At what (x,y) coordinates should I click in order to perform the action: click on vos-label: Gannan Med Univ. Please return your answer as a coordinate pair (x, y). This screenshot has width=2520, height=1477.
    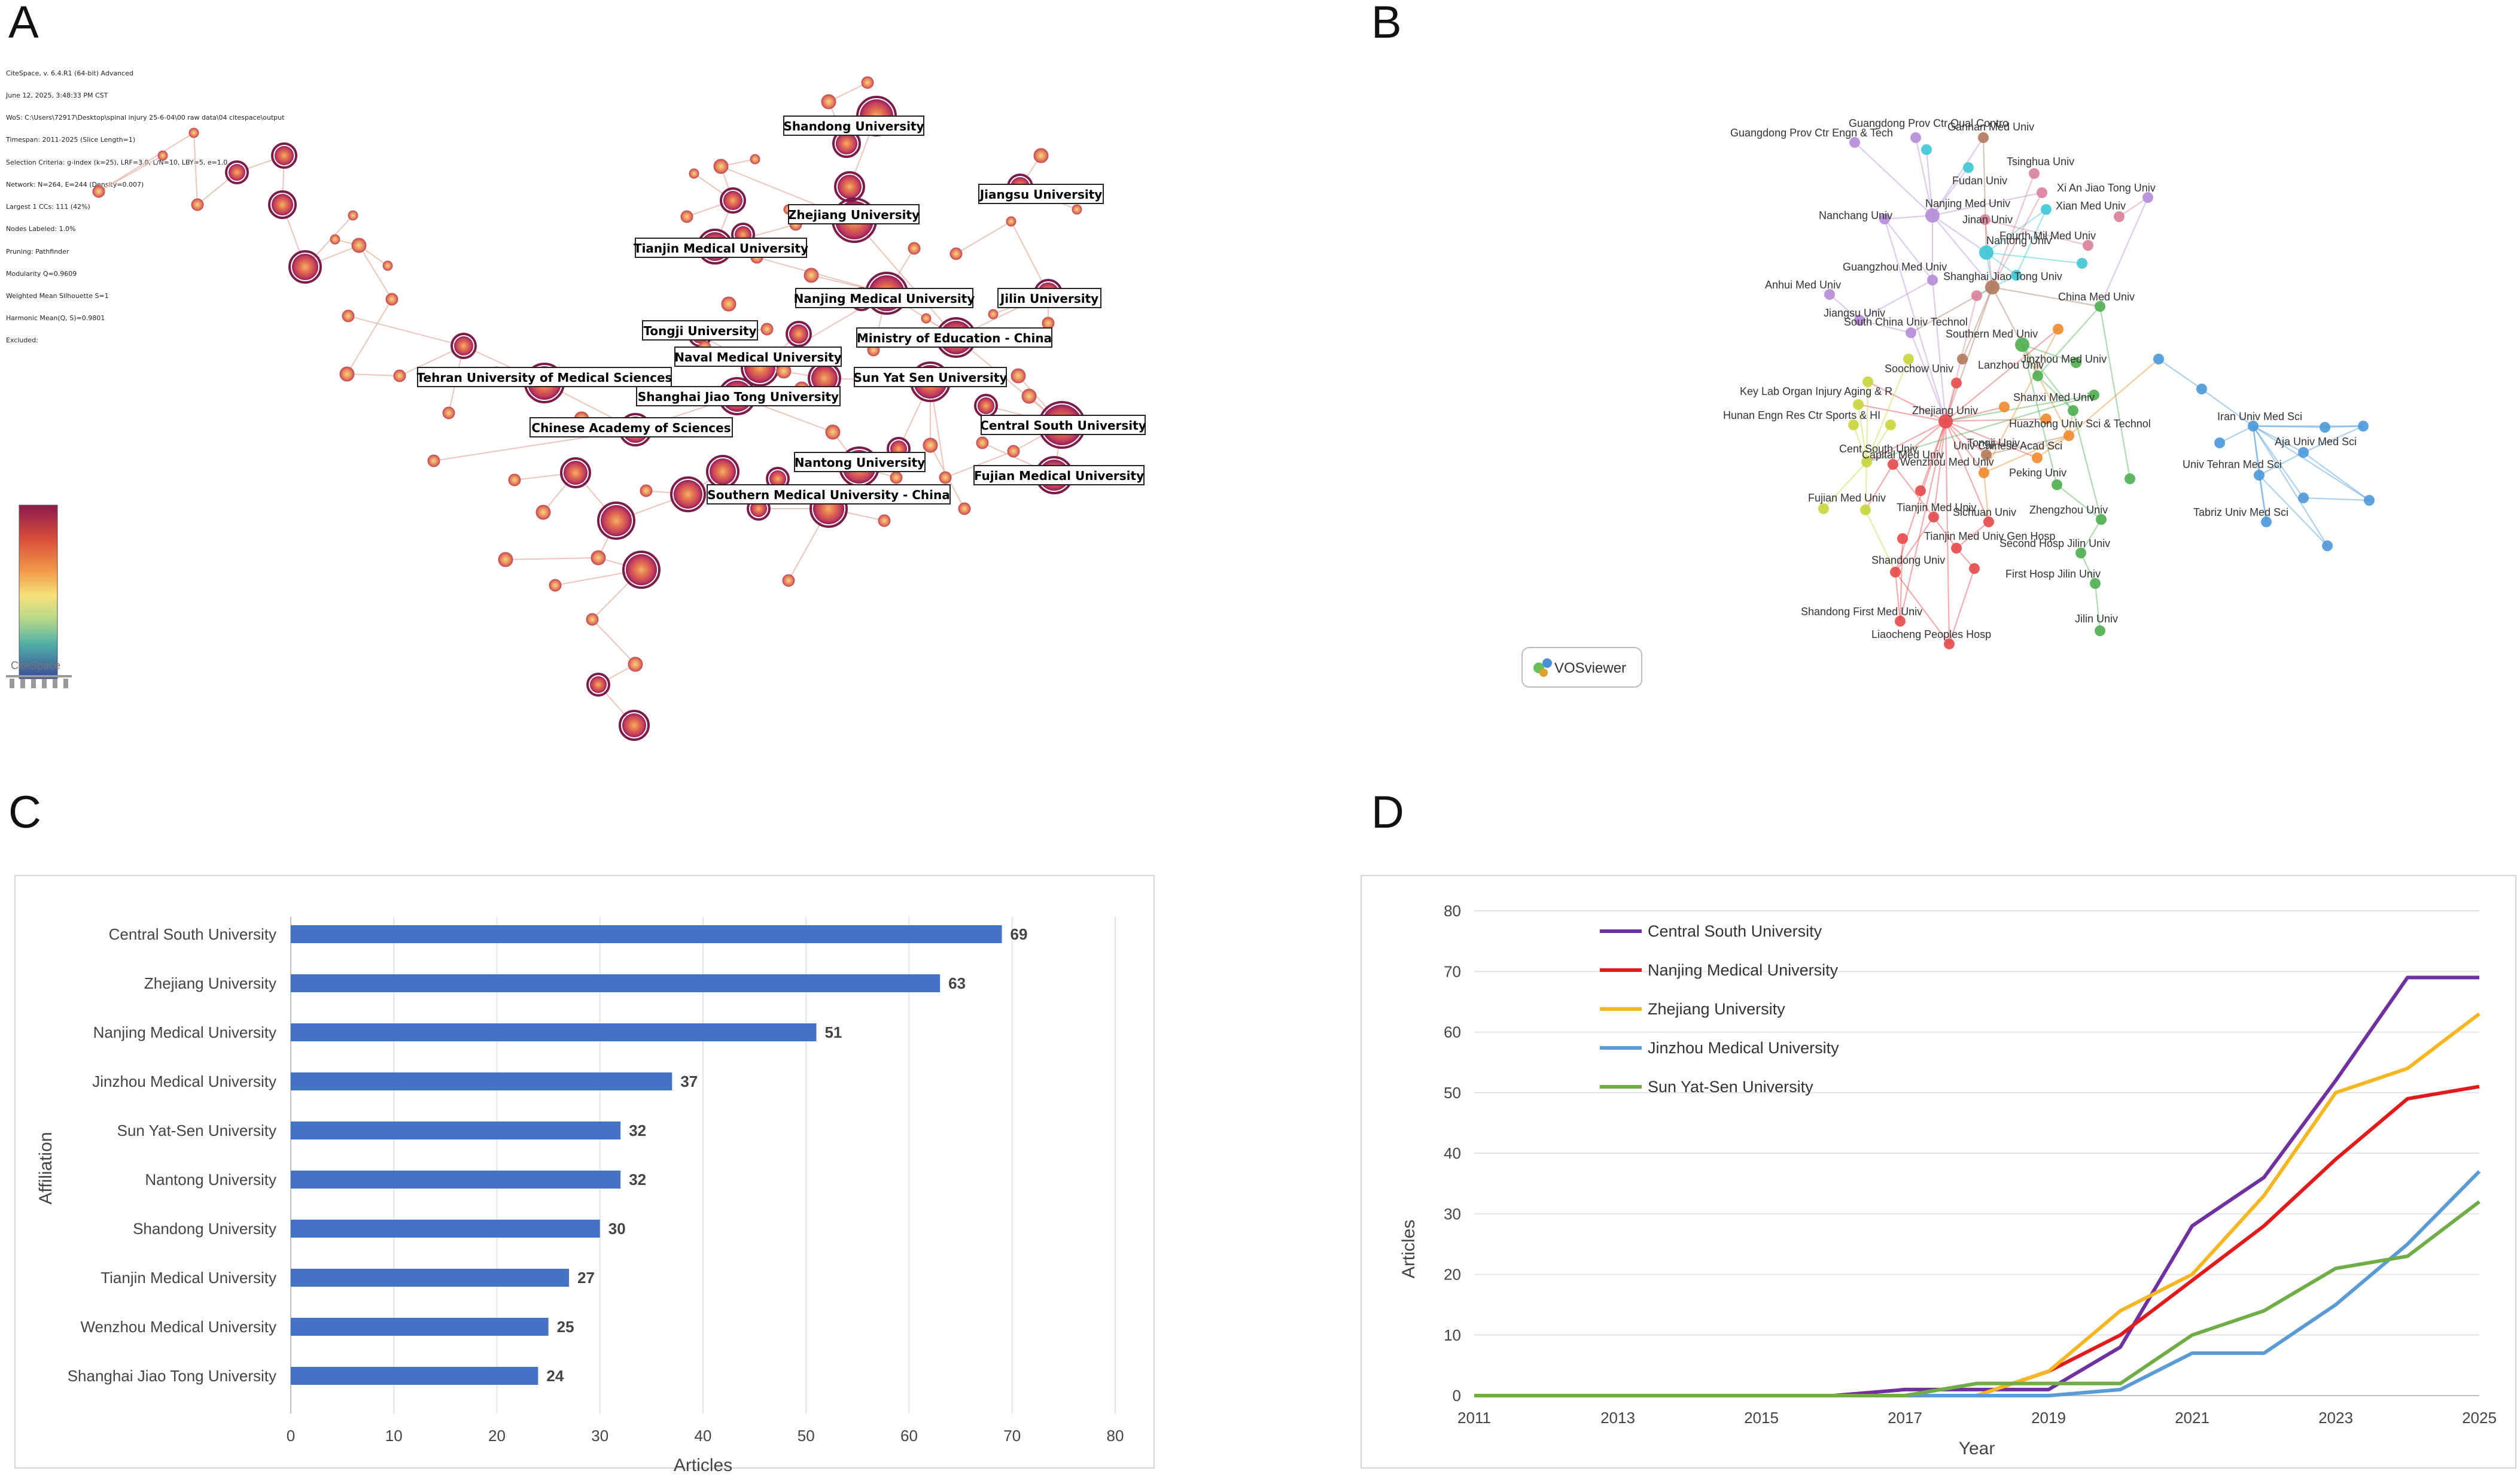
    Looking at the image, I should click on (1991, 127).